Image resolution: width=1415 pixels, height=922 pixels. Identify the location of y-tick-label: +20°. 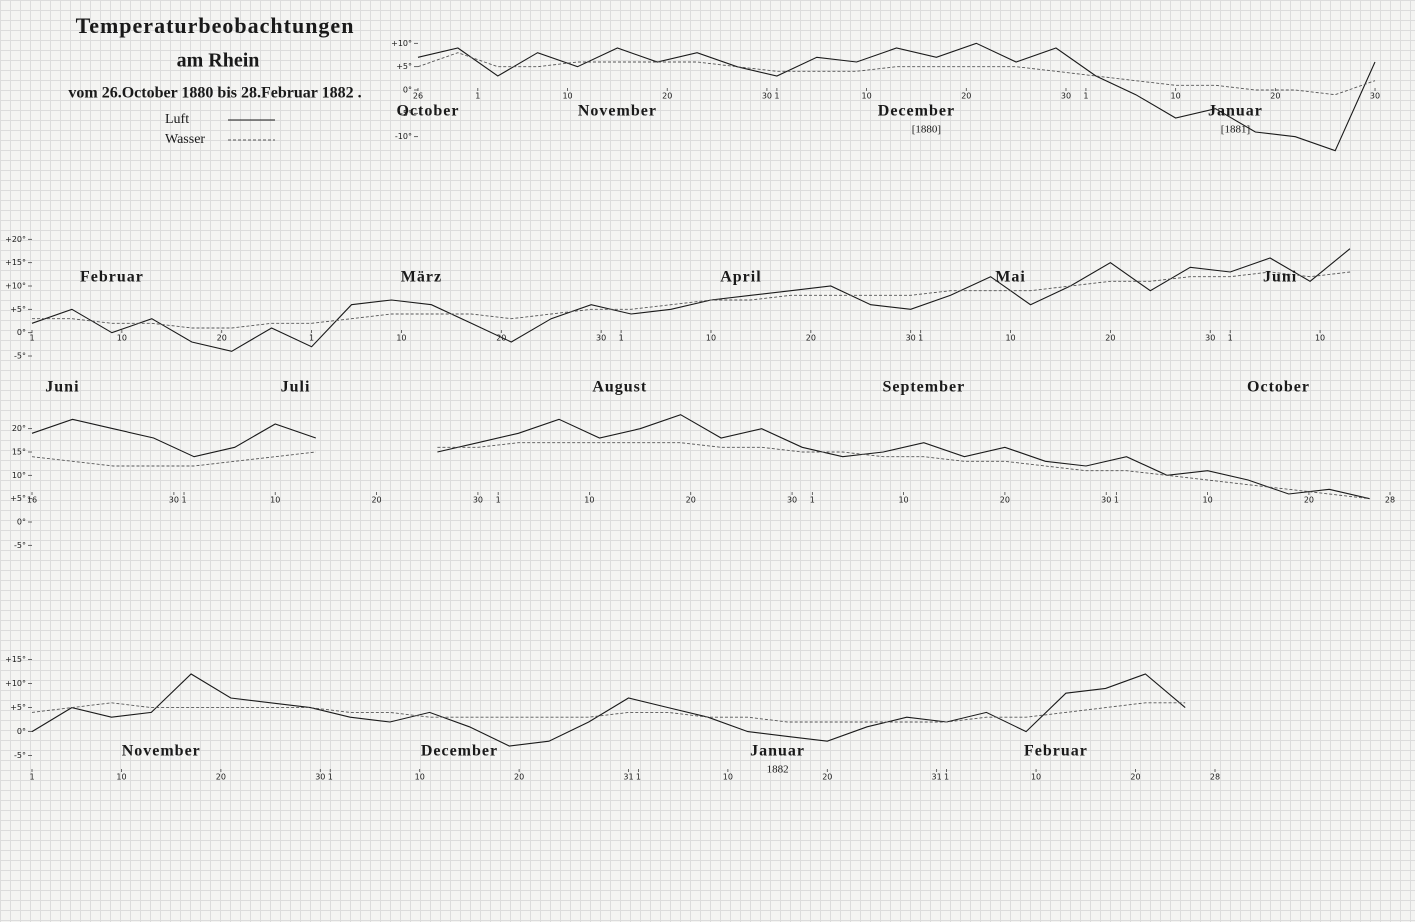
(15, 239).